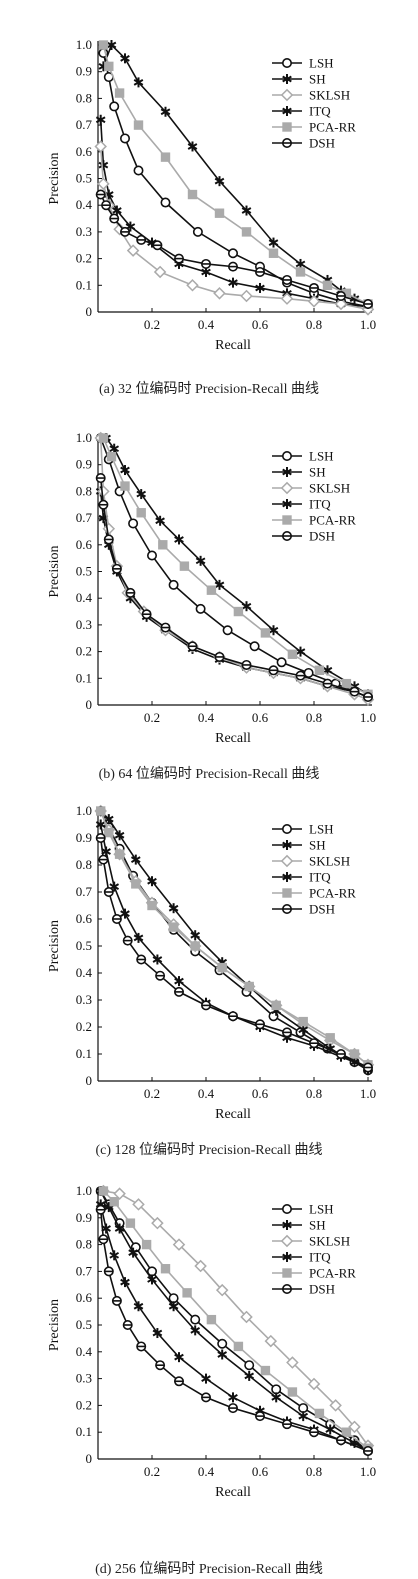 Image resolution: width=418 pixels, height=1579 pixels. I want to click on y-tick-label: 0, so click(89, 1458).